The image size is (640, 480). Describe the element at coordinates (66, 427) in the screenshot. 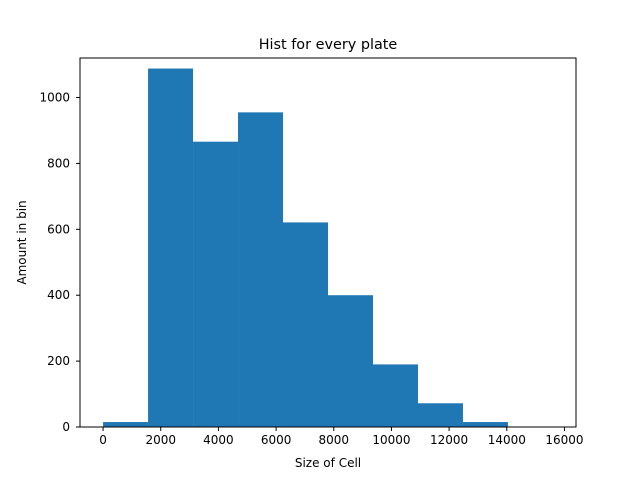

I see `y-tick-label: 0` at that location.